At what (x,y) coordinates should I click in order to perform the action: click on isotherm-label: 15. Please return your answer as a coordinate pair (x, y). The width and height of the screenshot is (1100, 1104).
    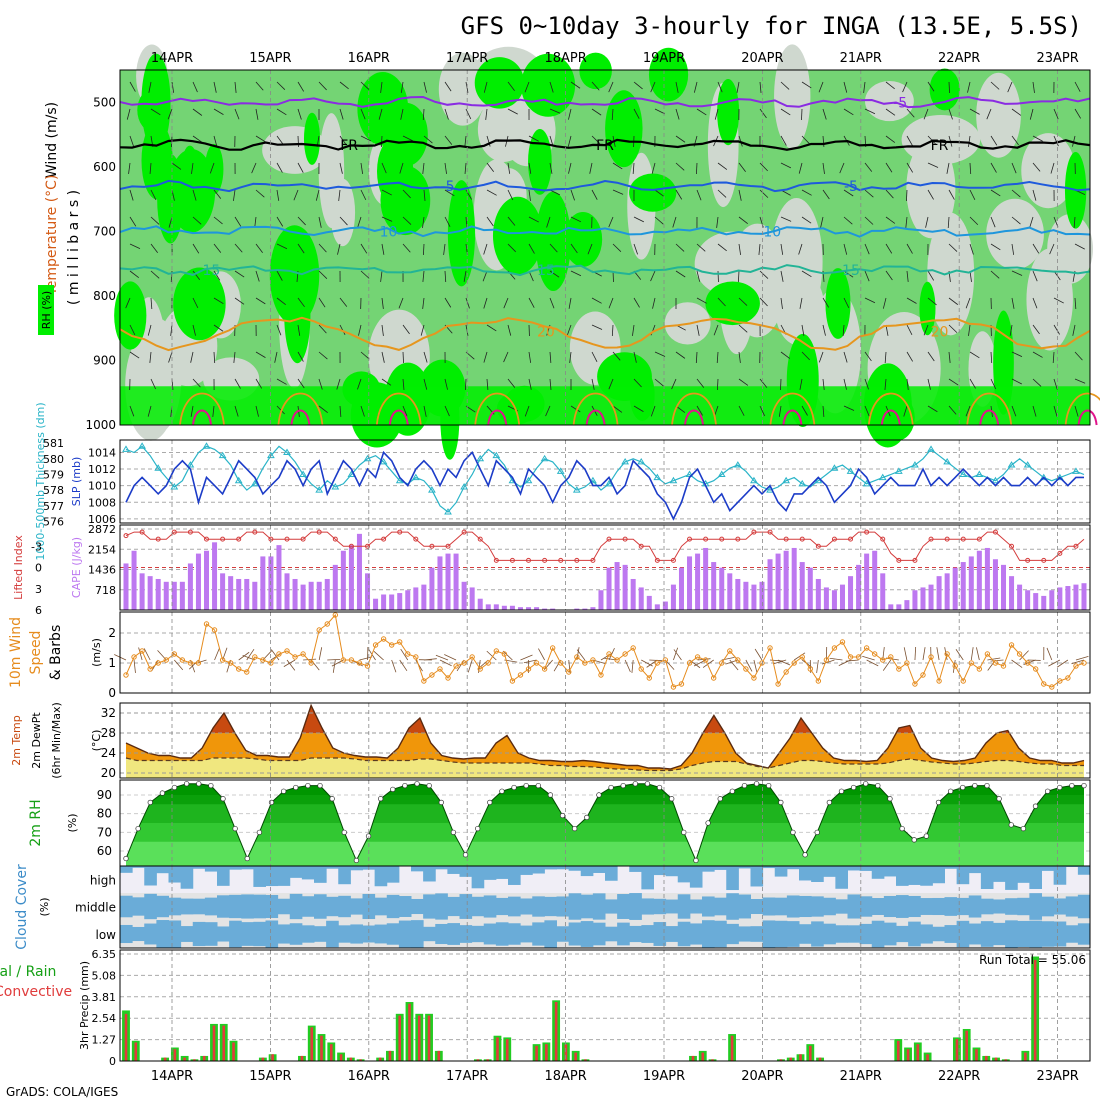
    Looking at the image, I should click on (211, 271).